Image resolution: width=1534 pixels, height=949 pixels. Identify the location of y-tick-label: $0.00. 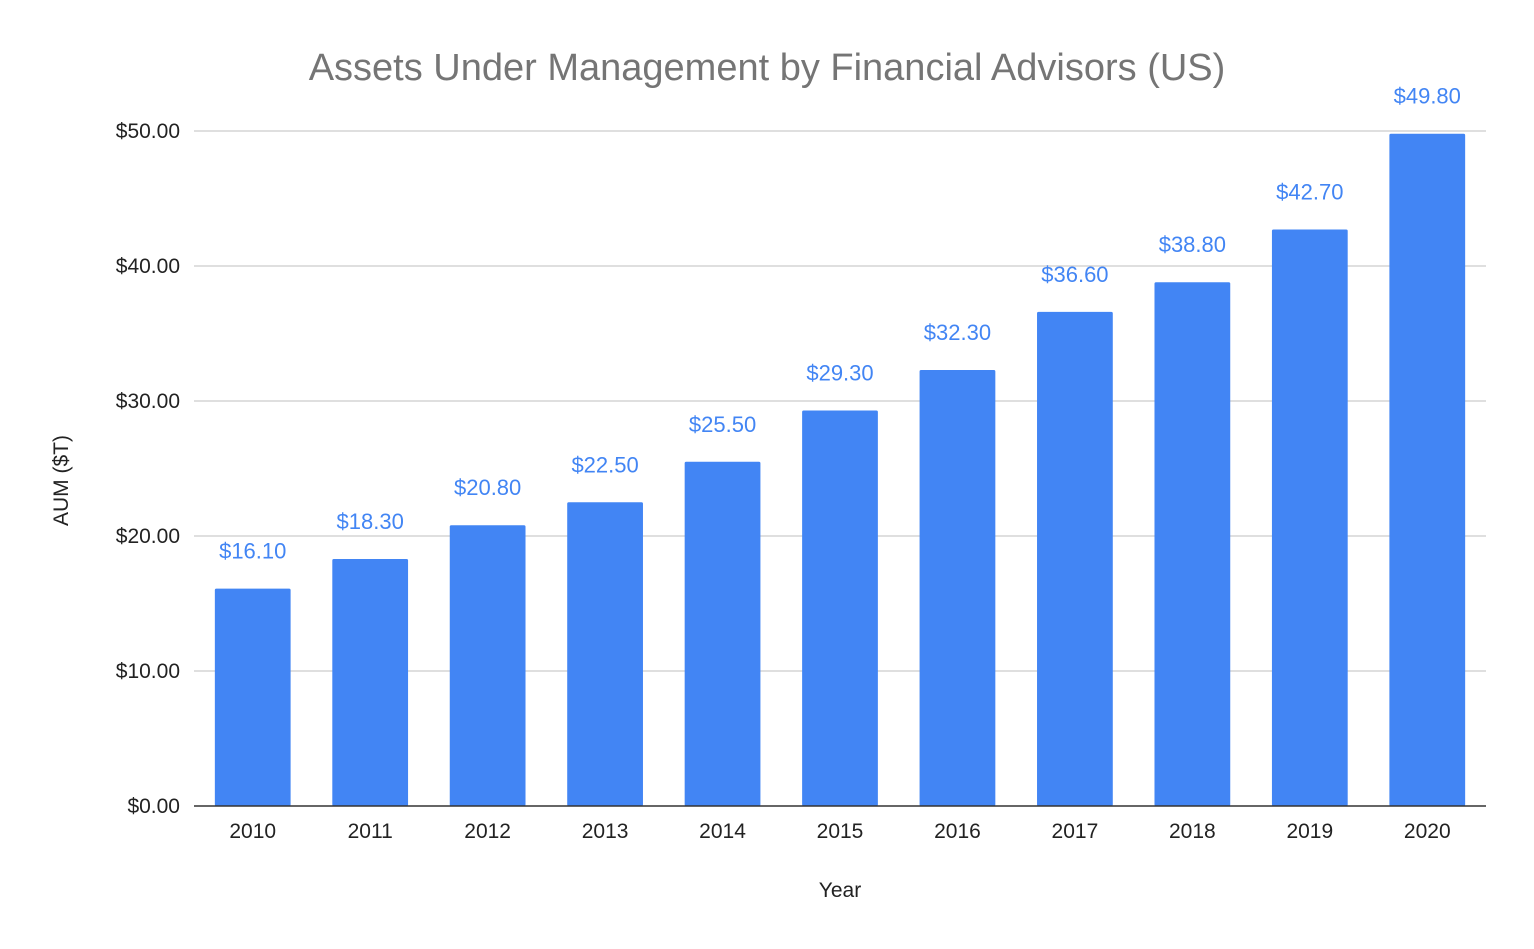
(153, 806).